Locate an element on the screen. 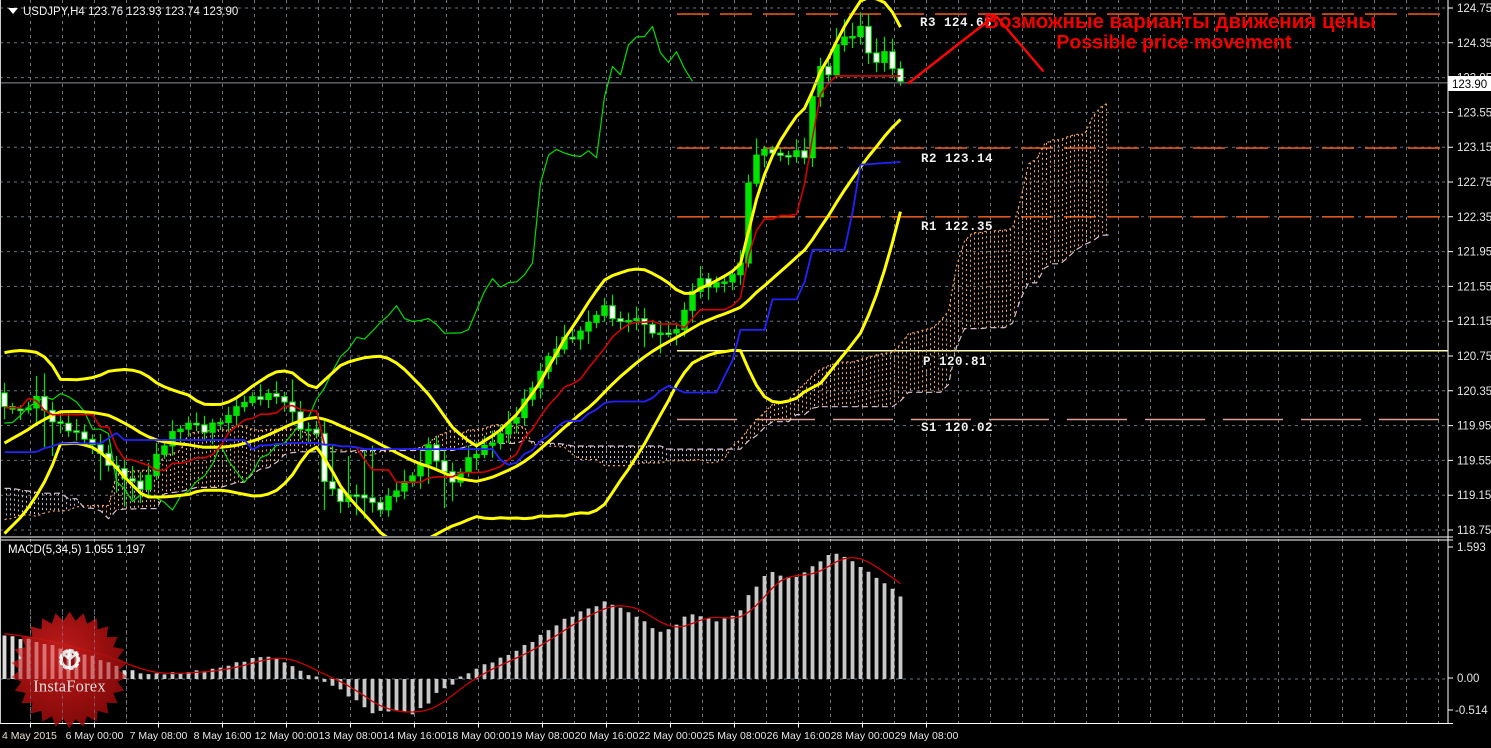 This screenshot has height=748, width=1491. svg-text: 4 May 2015 is located at coordinates (29, 736).